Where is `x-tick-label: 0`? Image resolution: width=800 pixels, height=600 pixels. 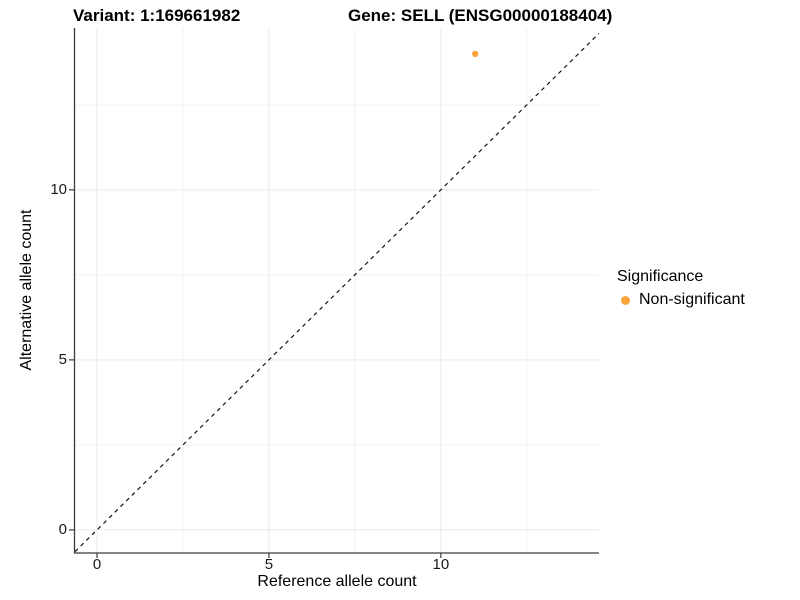 x-tick-label: 0 is located at coordinates (97, 564).